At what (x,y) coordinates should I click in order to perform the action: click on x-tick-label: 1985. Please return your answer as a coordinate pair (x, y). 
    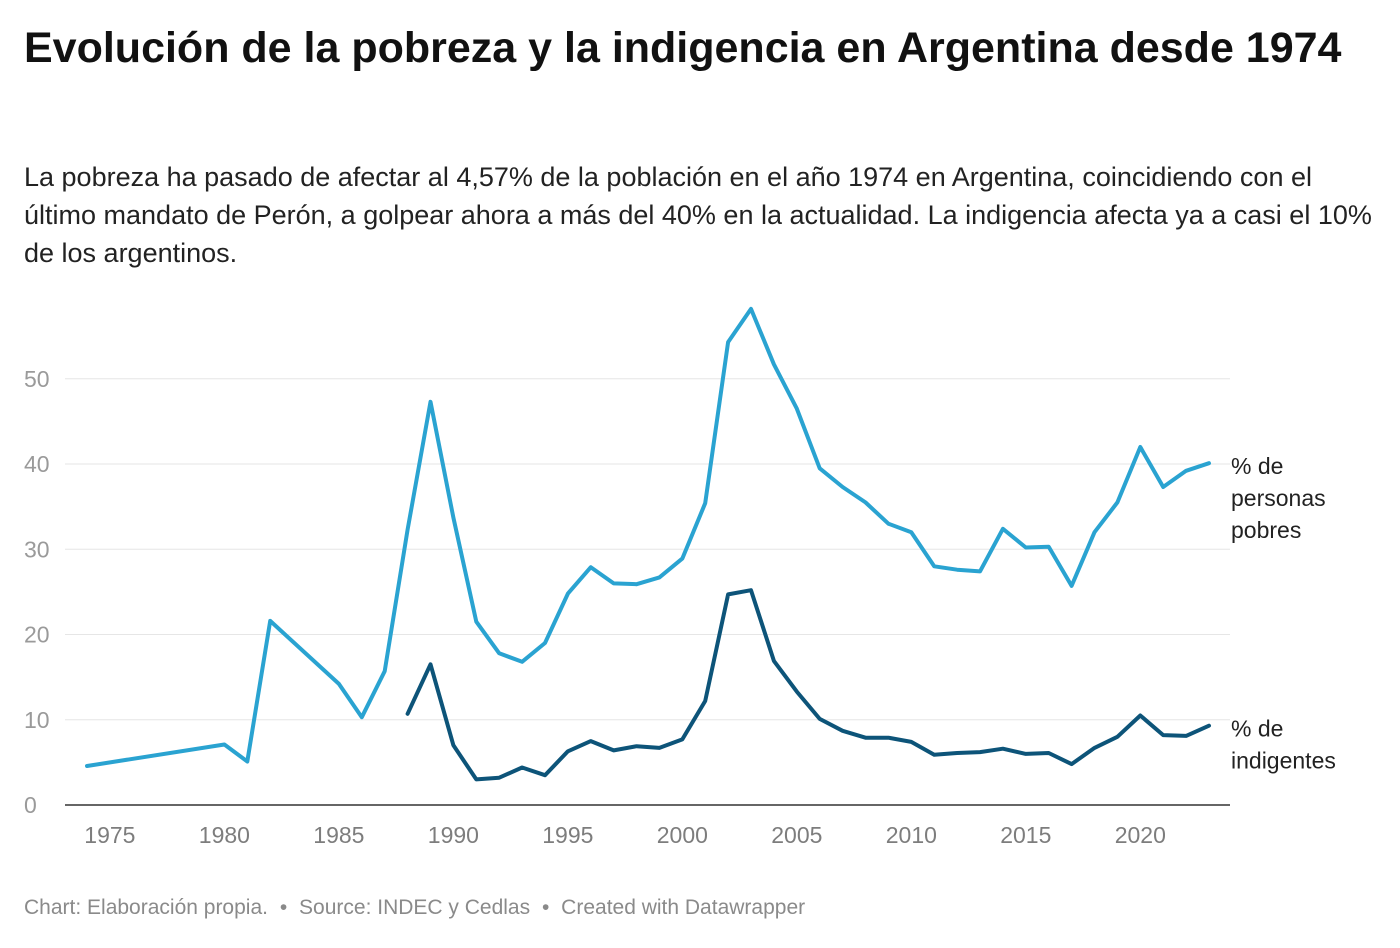
    Looking at the image, I should click on (338, 835).